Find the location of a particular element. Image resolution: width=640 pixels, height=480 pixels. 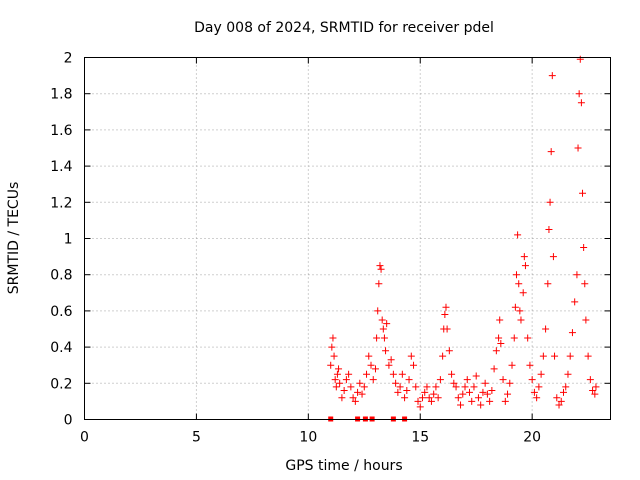

y-tick-label: 1.4 is located at coordinates (61, 167).